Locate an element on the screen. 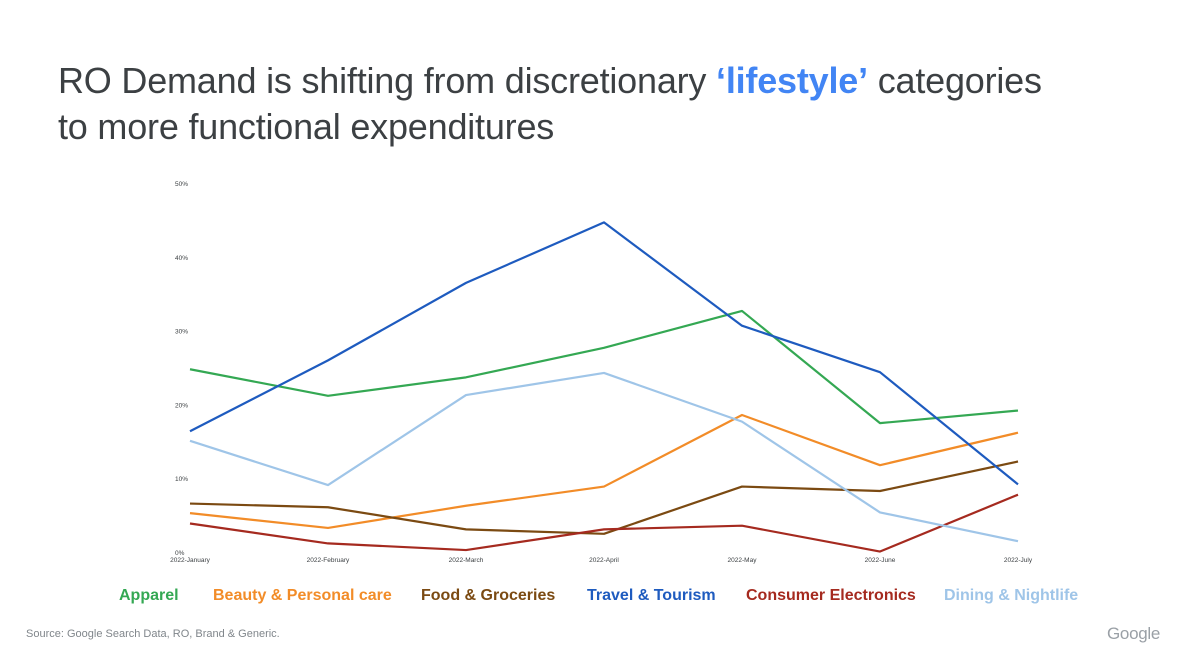 The image size is (1194, 661). series-line-beauty-personal-care is located at coordinates (604, 471).